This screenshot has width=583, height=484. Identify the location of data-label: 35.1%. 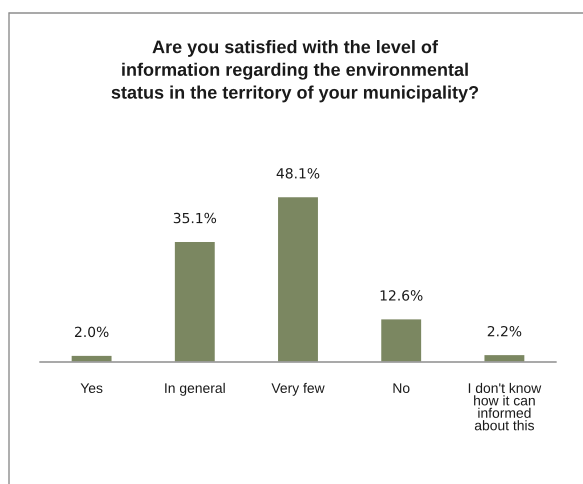
(195, 218).